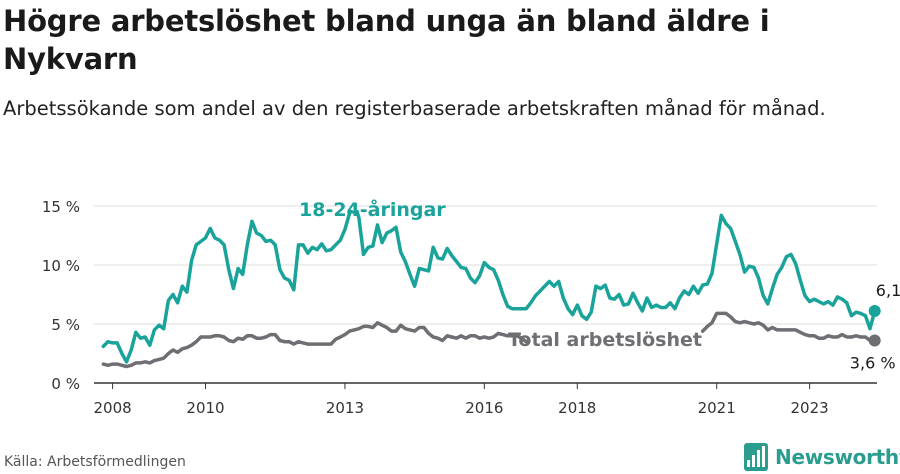 The width and height of the screenshot is (900, 474). I want to click on y-tick-label: 5 %, so click(65, 325).